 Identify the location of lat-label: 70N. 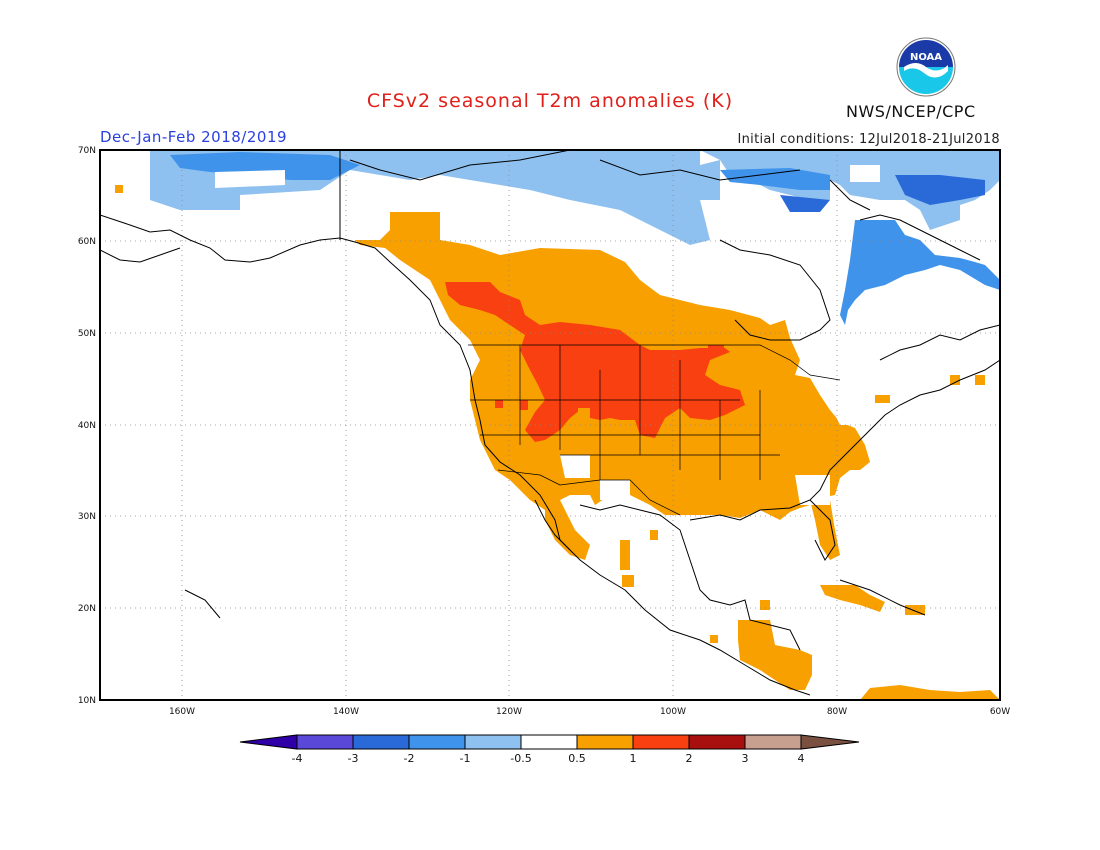
(87, 151).